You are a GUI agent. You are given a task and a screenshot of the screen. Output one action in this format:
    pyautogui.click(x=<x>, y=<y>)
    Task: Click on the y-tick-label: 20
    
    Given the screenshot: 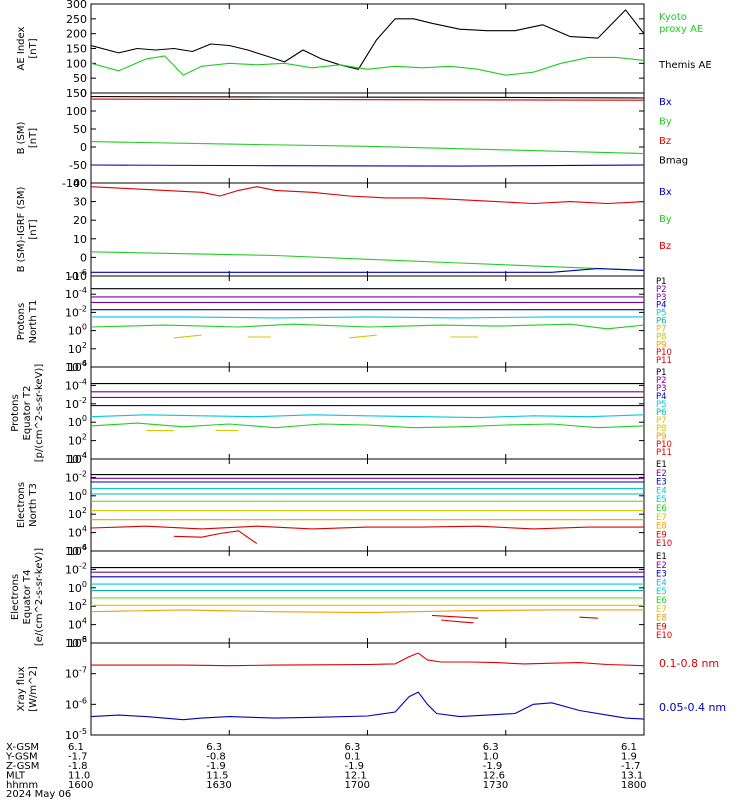 What is the action you would take?
    pyautogui.click(x=80, y=220)
    